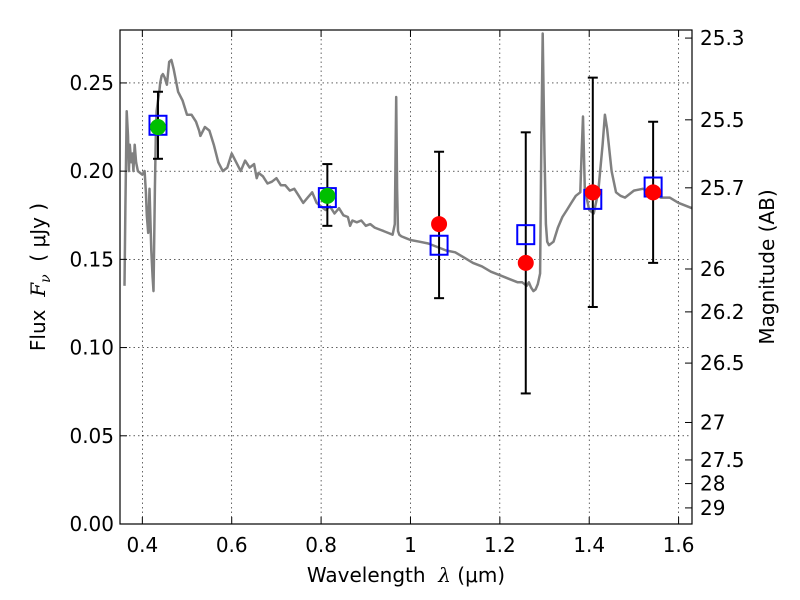 The width and height of the screenshot is (800, 600). I want to click on right-axis-label: Magnitude (AB), so click(767, 266).